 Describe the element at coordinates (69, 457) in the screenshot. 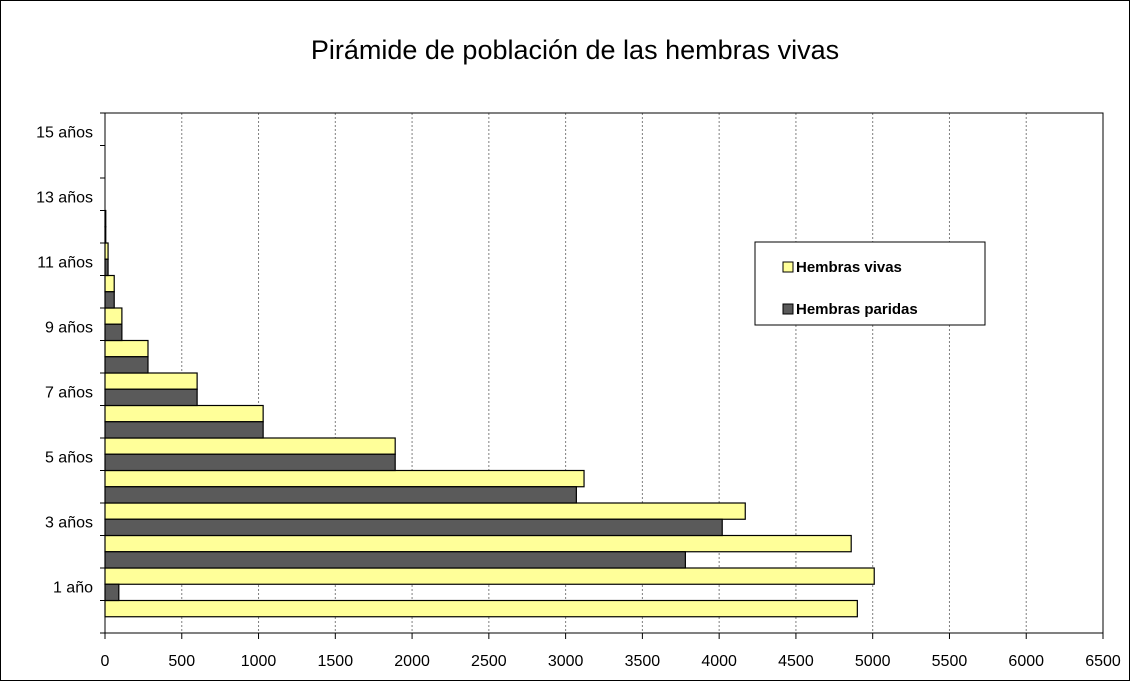

I see `y-tick-label: 5 años` at that location.